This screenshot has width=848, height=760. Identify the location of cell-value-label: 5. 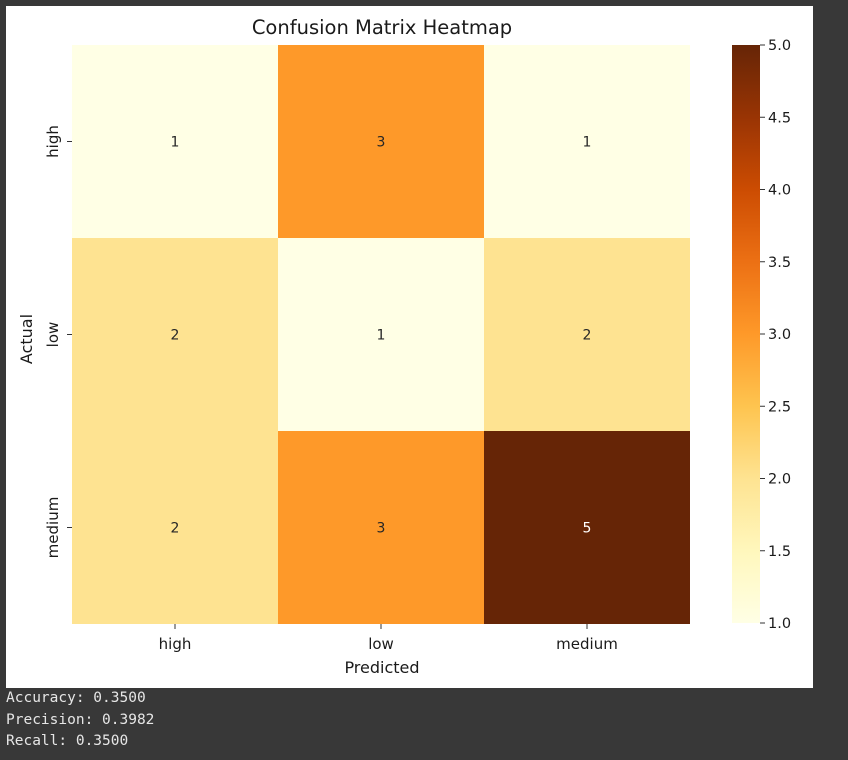
(587, 529).